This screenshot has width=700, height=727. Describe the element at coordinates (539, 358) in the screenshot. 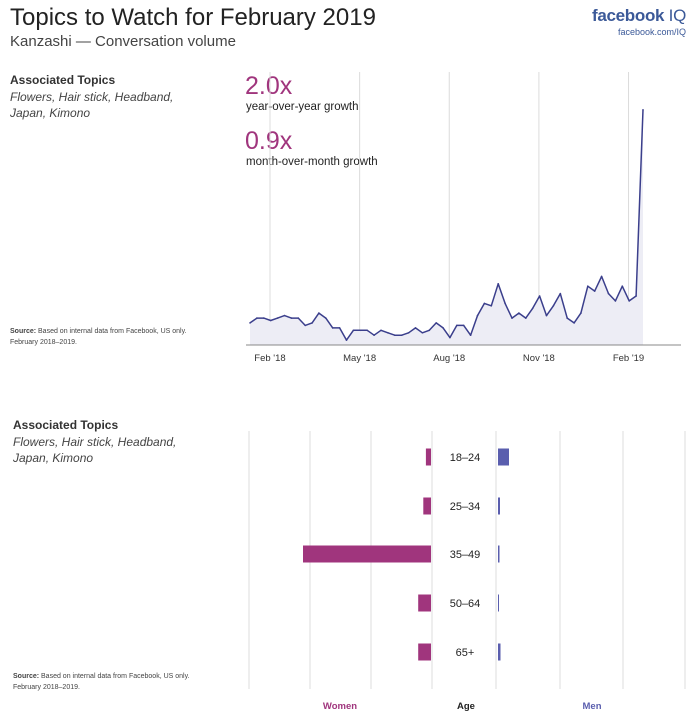

I see `x-tick-label-3: Nov '18` at that location.